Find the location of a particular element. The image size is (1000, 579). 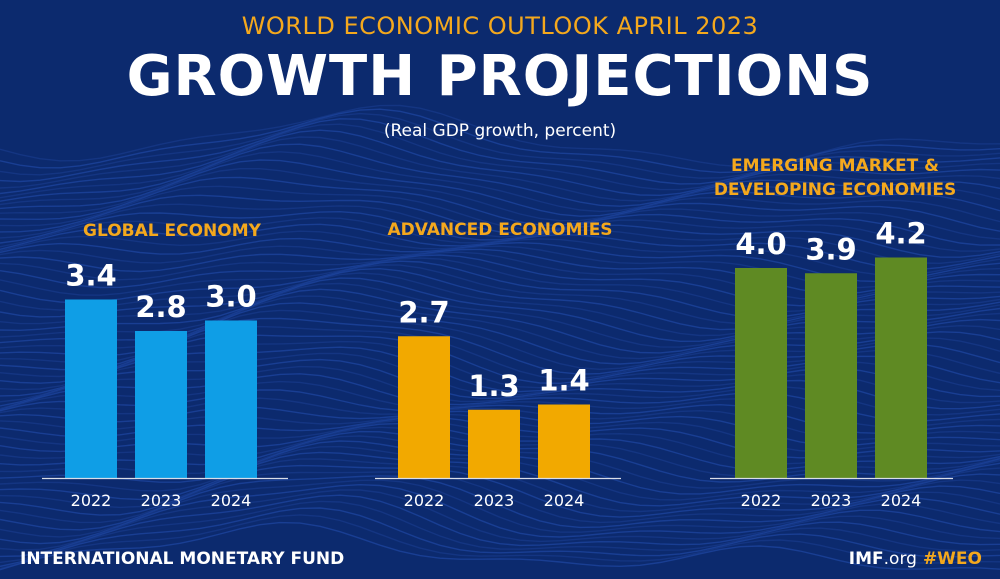

chart-panel-1: GLOBAL ECONOMY 3.4 2022 2.8 2023 3.0 2024 is located at coordinates (165, 365).